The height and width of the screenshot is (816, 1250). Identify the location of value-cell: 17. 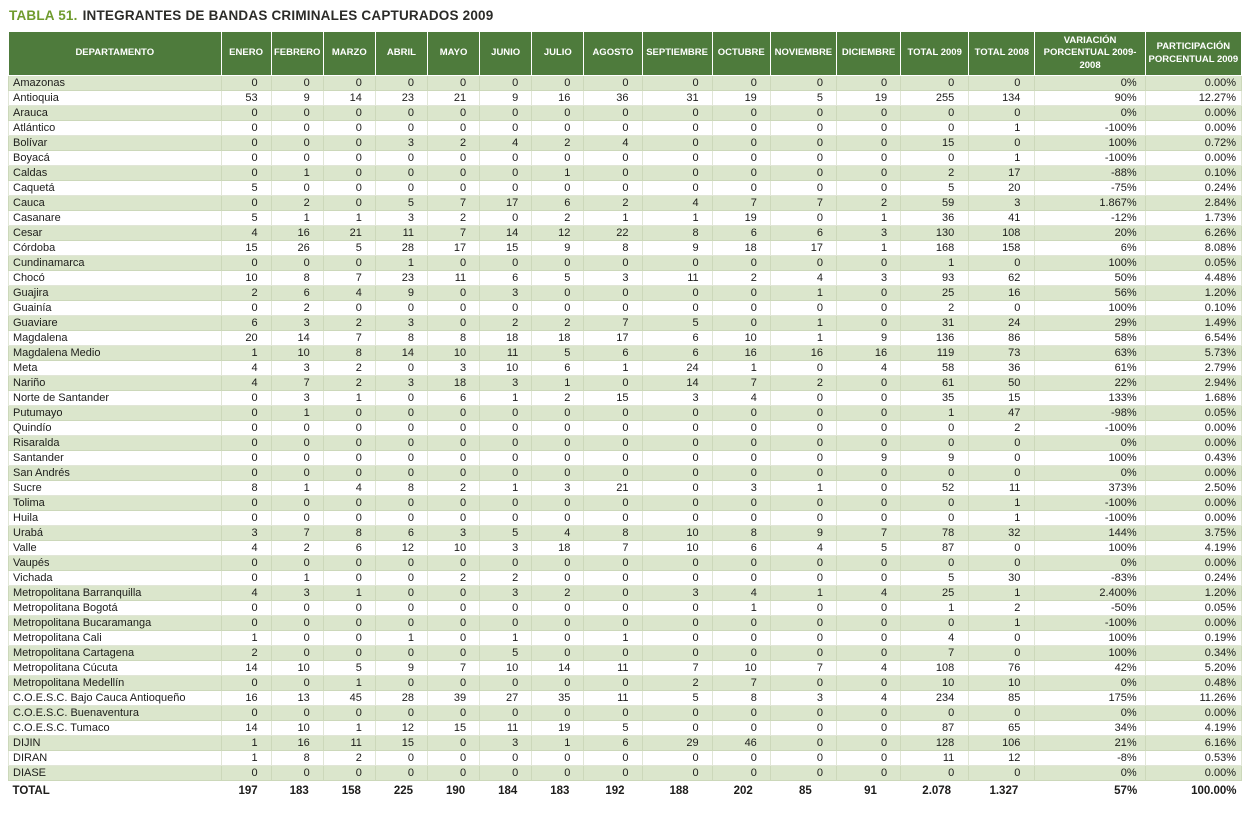
(613, 338).